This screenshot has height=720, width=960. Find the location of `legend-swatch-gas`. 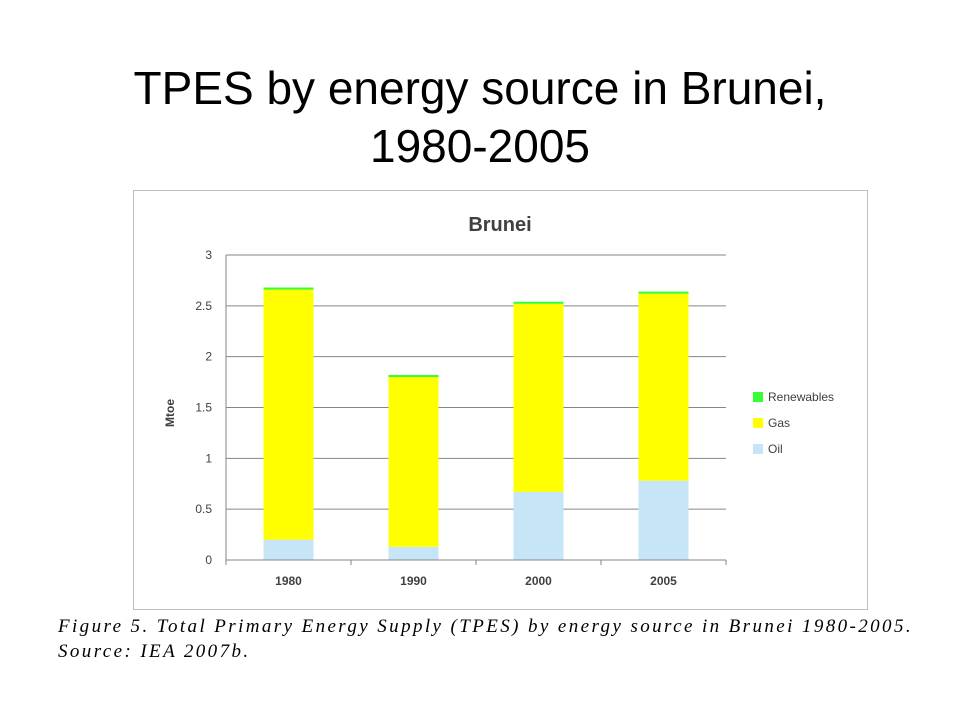

legend-swatch-gas is located at coordinates (758, 423).